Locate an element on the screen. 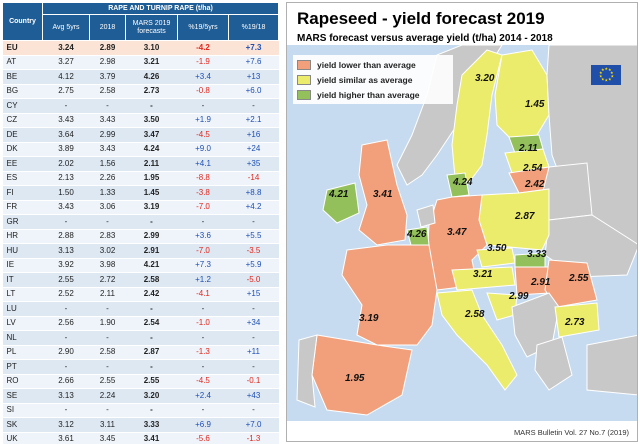 This screenshot has width=640, height=444. cell-pct-19-5yrs: +9.0 is located at coordinates (203, 149).